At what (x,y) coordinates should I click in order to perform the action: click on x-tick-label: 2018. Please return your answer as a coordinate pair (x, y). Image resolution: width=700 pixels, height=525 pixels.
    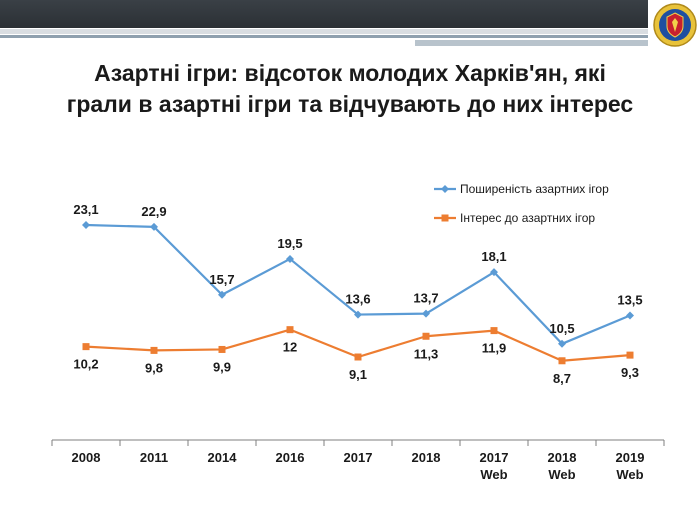
    Looking at the image, I should click on (426, 457).